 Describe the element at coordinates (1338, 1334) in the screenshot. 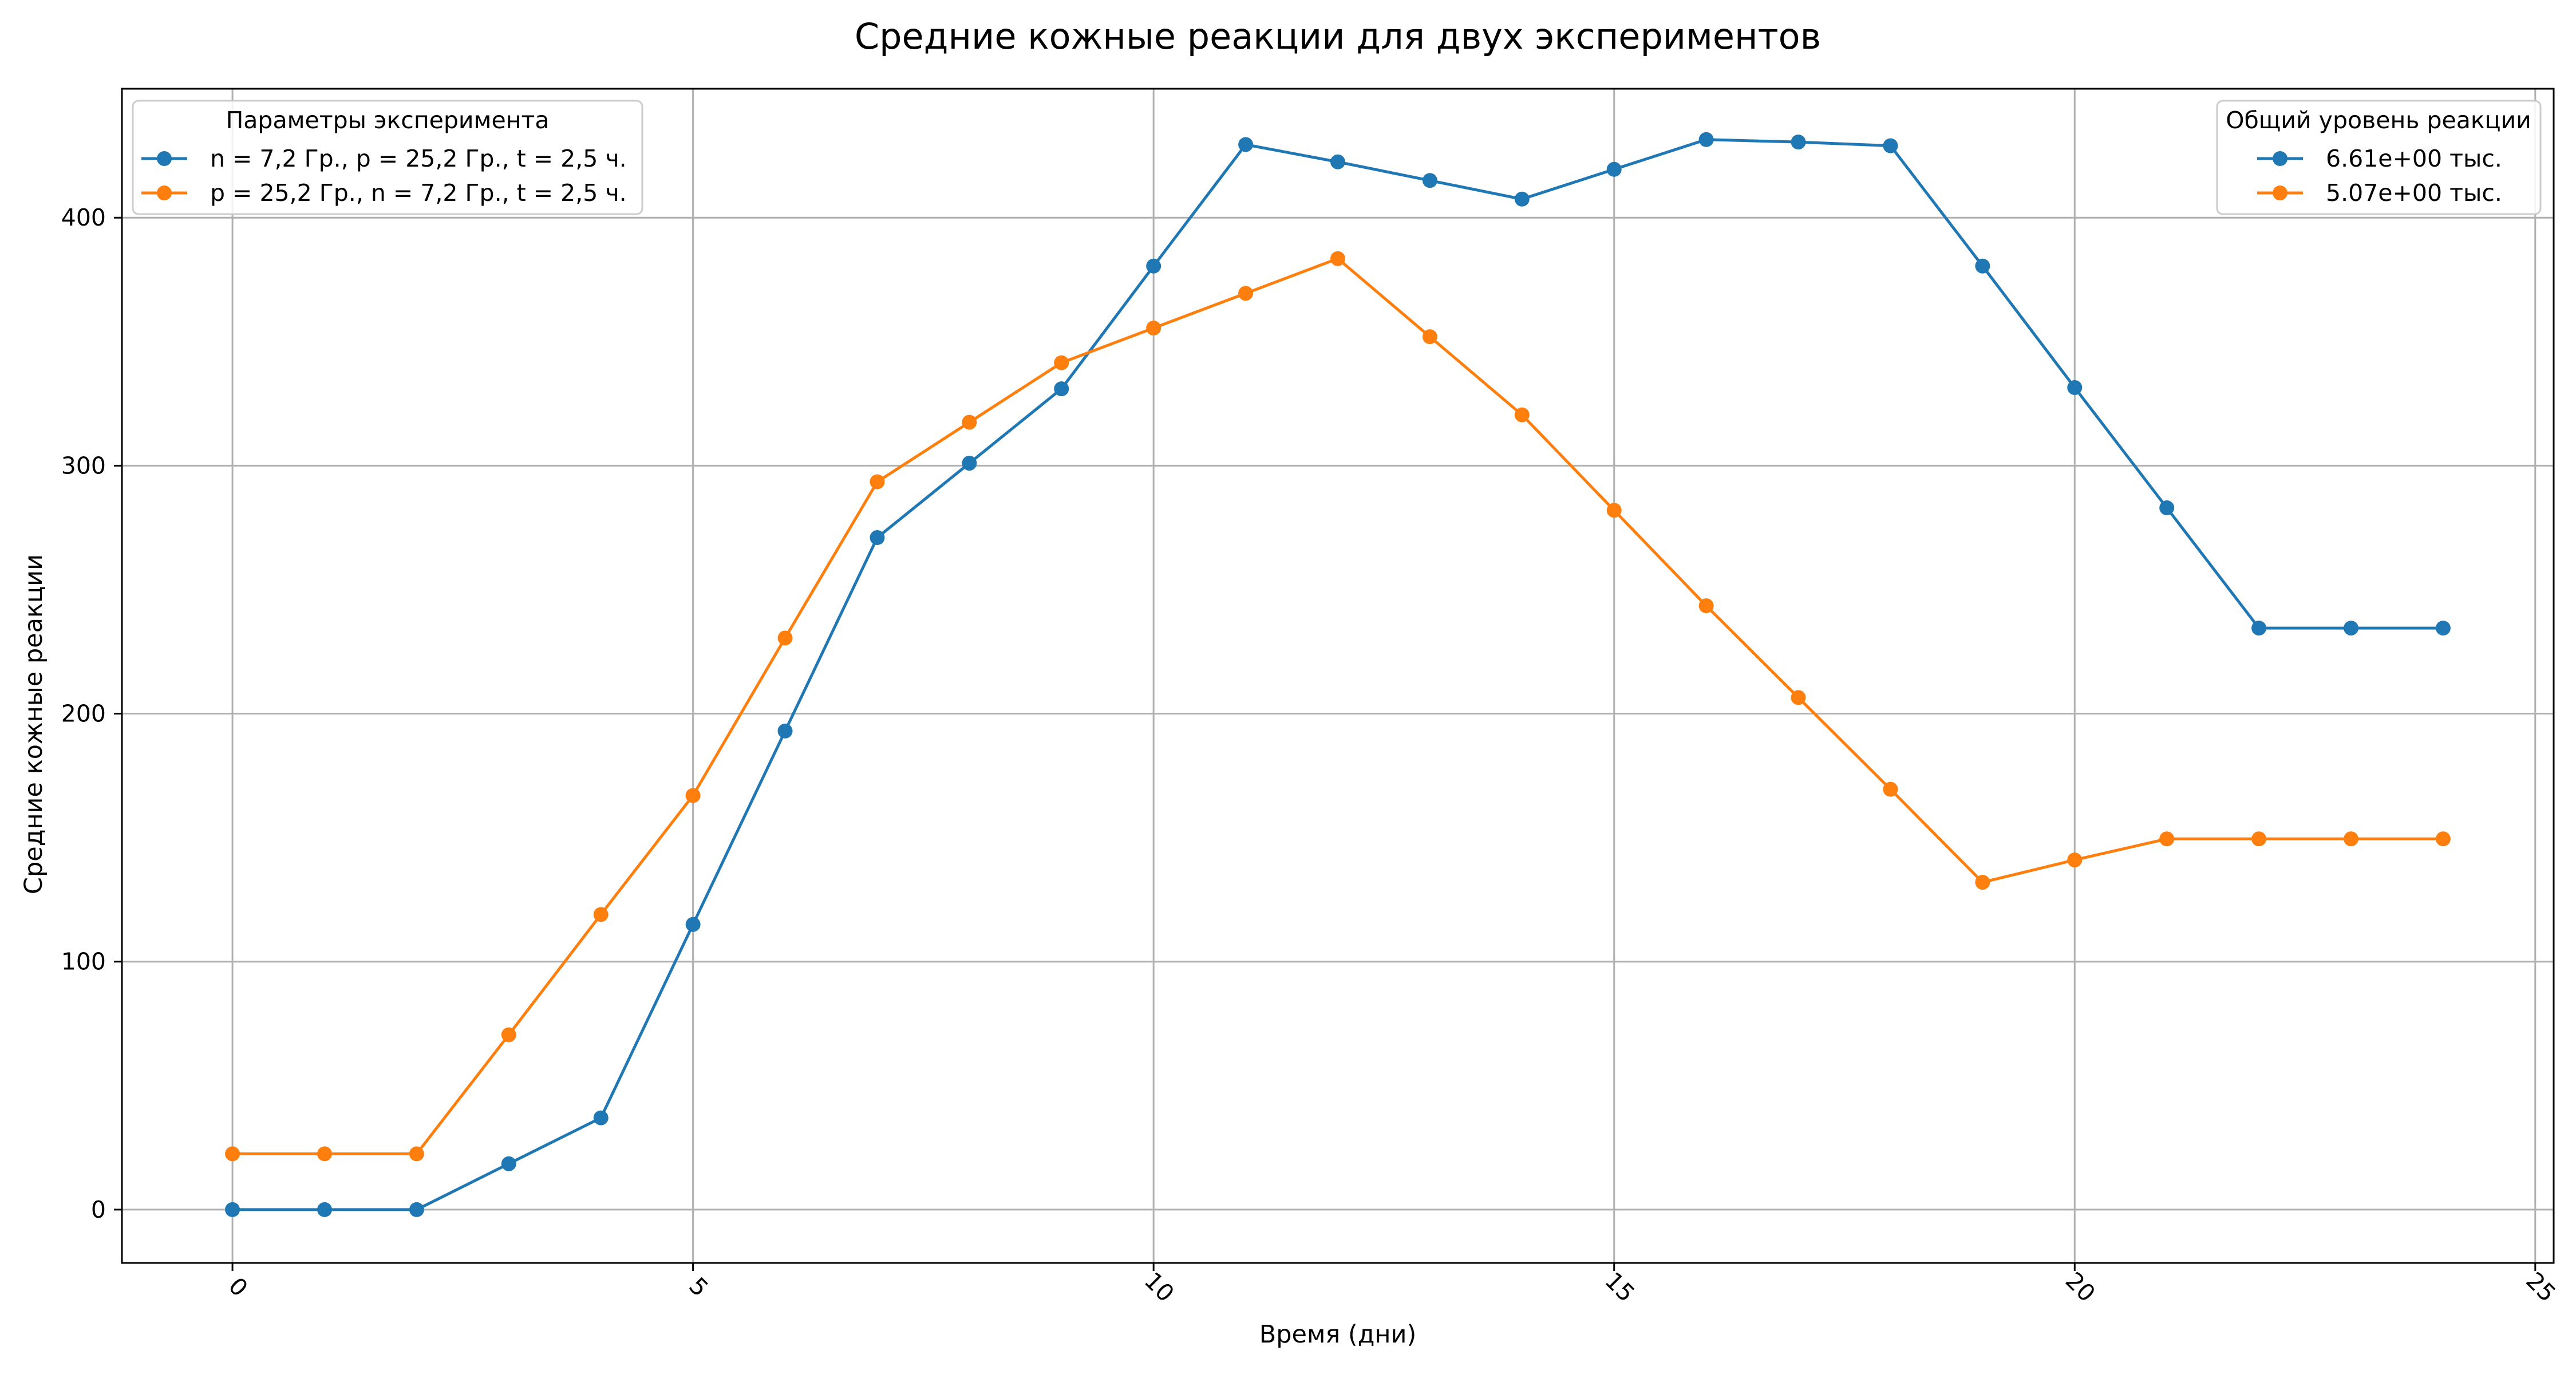

I see `x-axis-label: Время (дни)` at that location.